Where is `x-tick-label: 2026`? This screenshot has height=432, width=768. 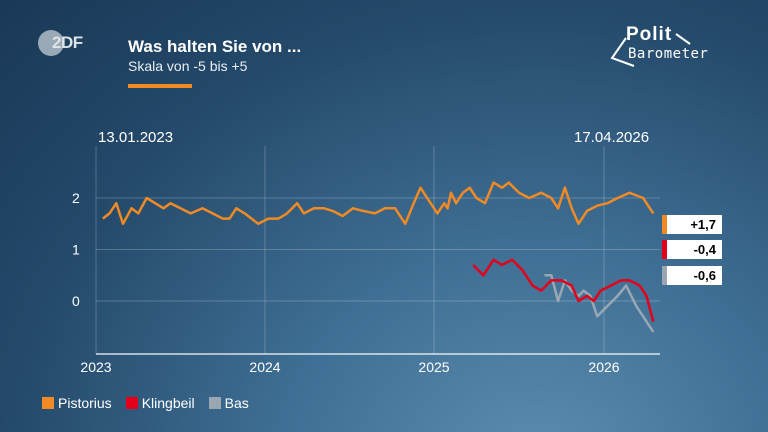
x-tick-label: 2026 is located at coordinates (603, 367).